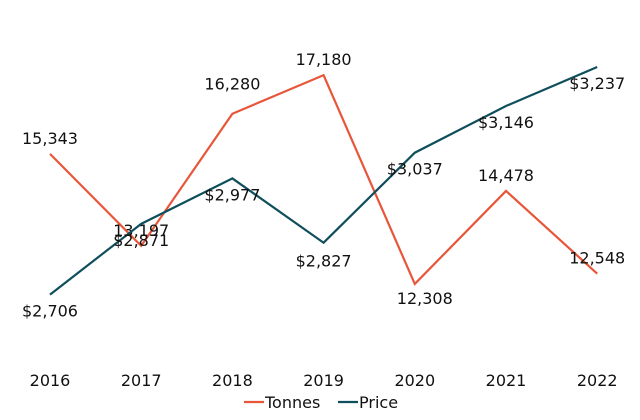 The image size is (640, 420). I want to click on data-label: $3,146, so click(506, 122).